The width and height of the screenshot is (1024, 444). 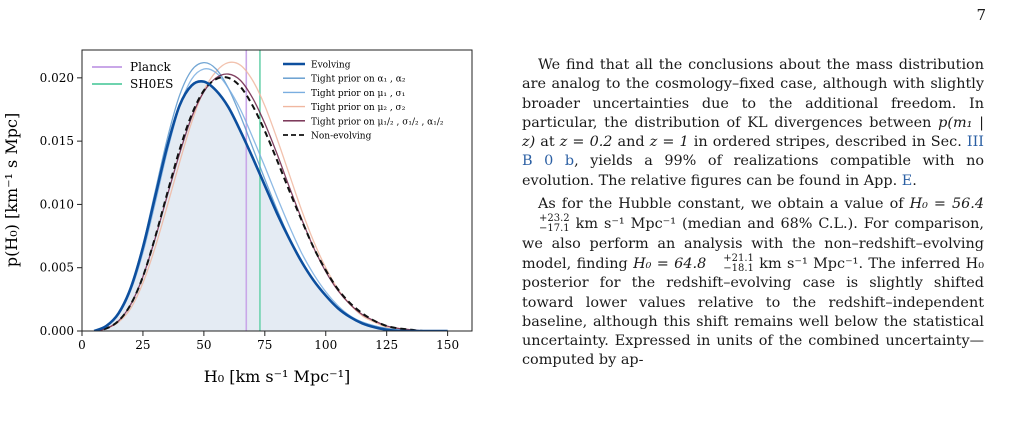 I want to click on y-tick-label: 0.020, so click(x=57, y=78).